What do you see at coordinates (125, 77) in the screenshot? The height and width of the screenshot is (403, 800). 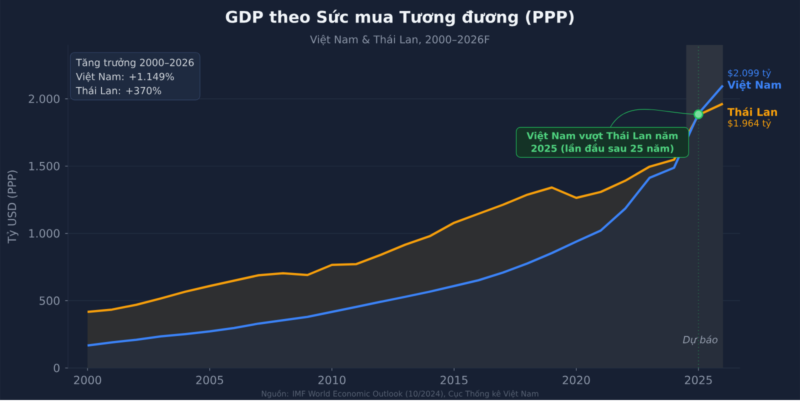 I see `annotation: Việt Nam: +1.149%` at bounding box center [125, 77].